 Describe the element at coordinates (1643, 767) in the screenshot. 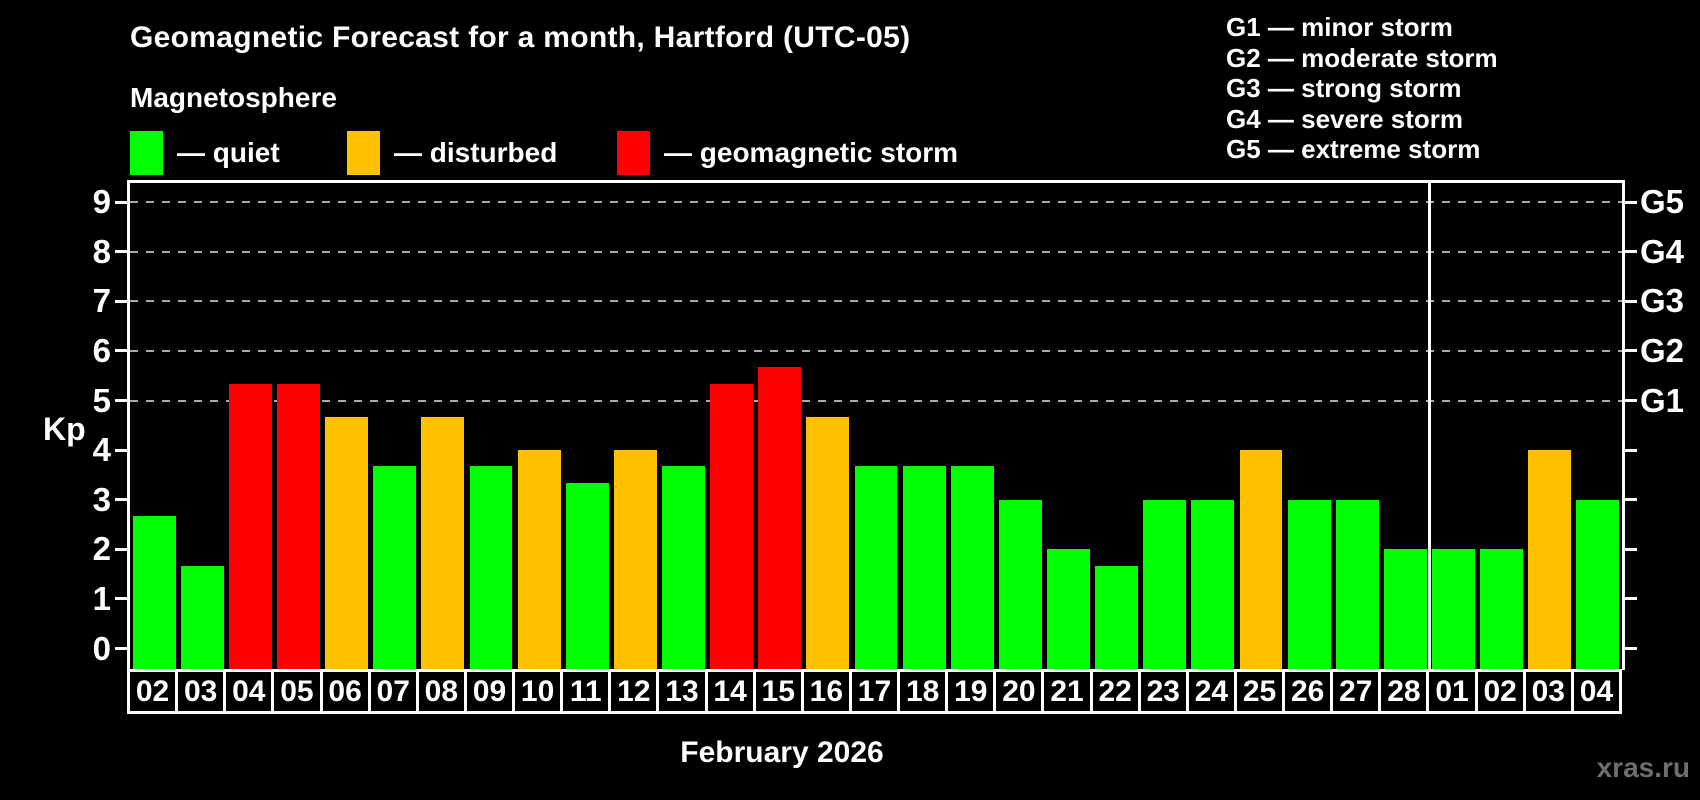

I see `watermark: xras.ru` at that location.